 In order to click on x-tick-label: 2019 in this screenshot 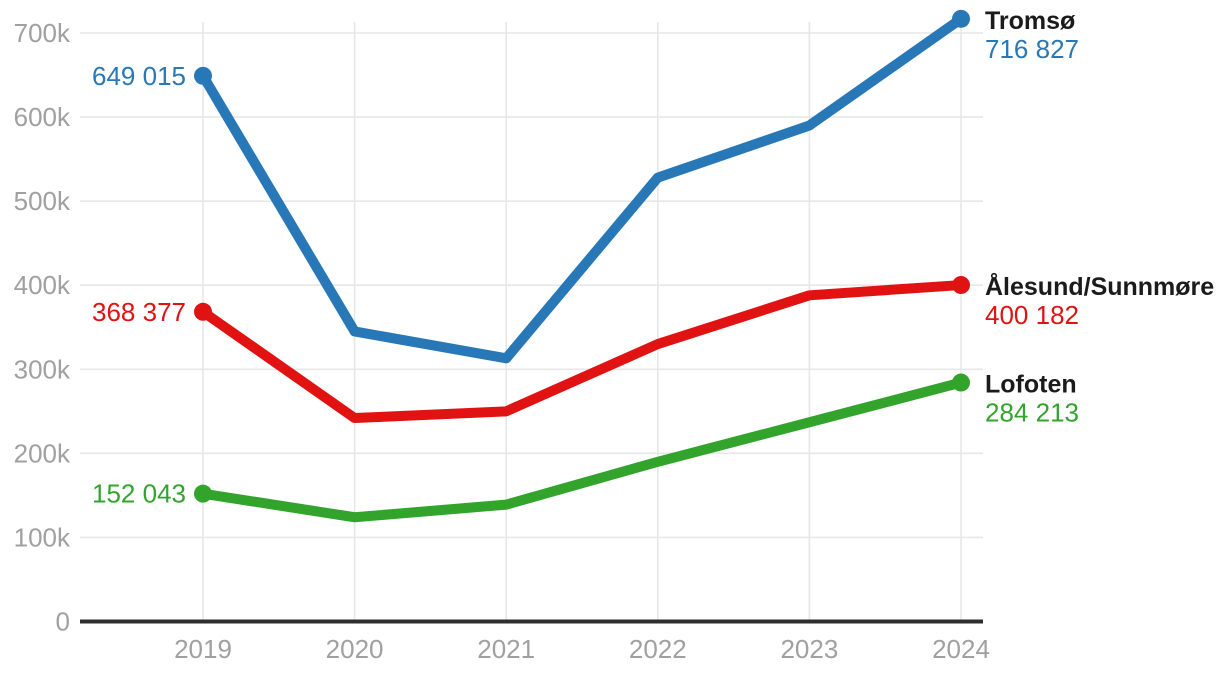, I will do `click(203, 649)`.